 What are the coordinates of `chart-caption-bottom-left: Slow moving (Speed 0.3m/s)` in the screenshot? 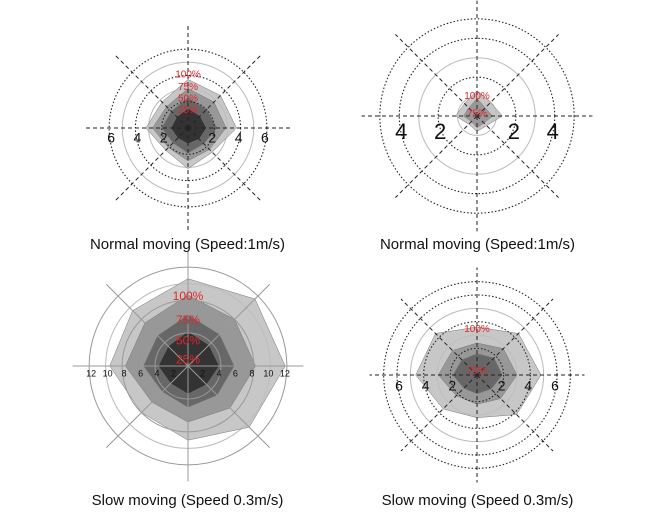 It's located at (187, 500).